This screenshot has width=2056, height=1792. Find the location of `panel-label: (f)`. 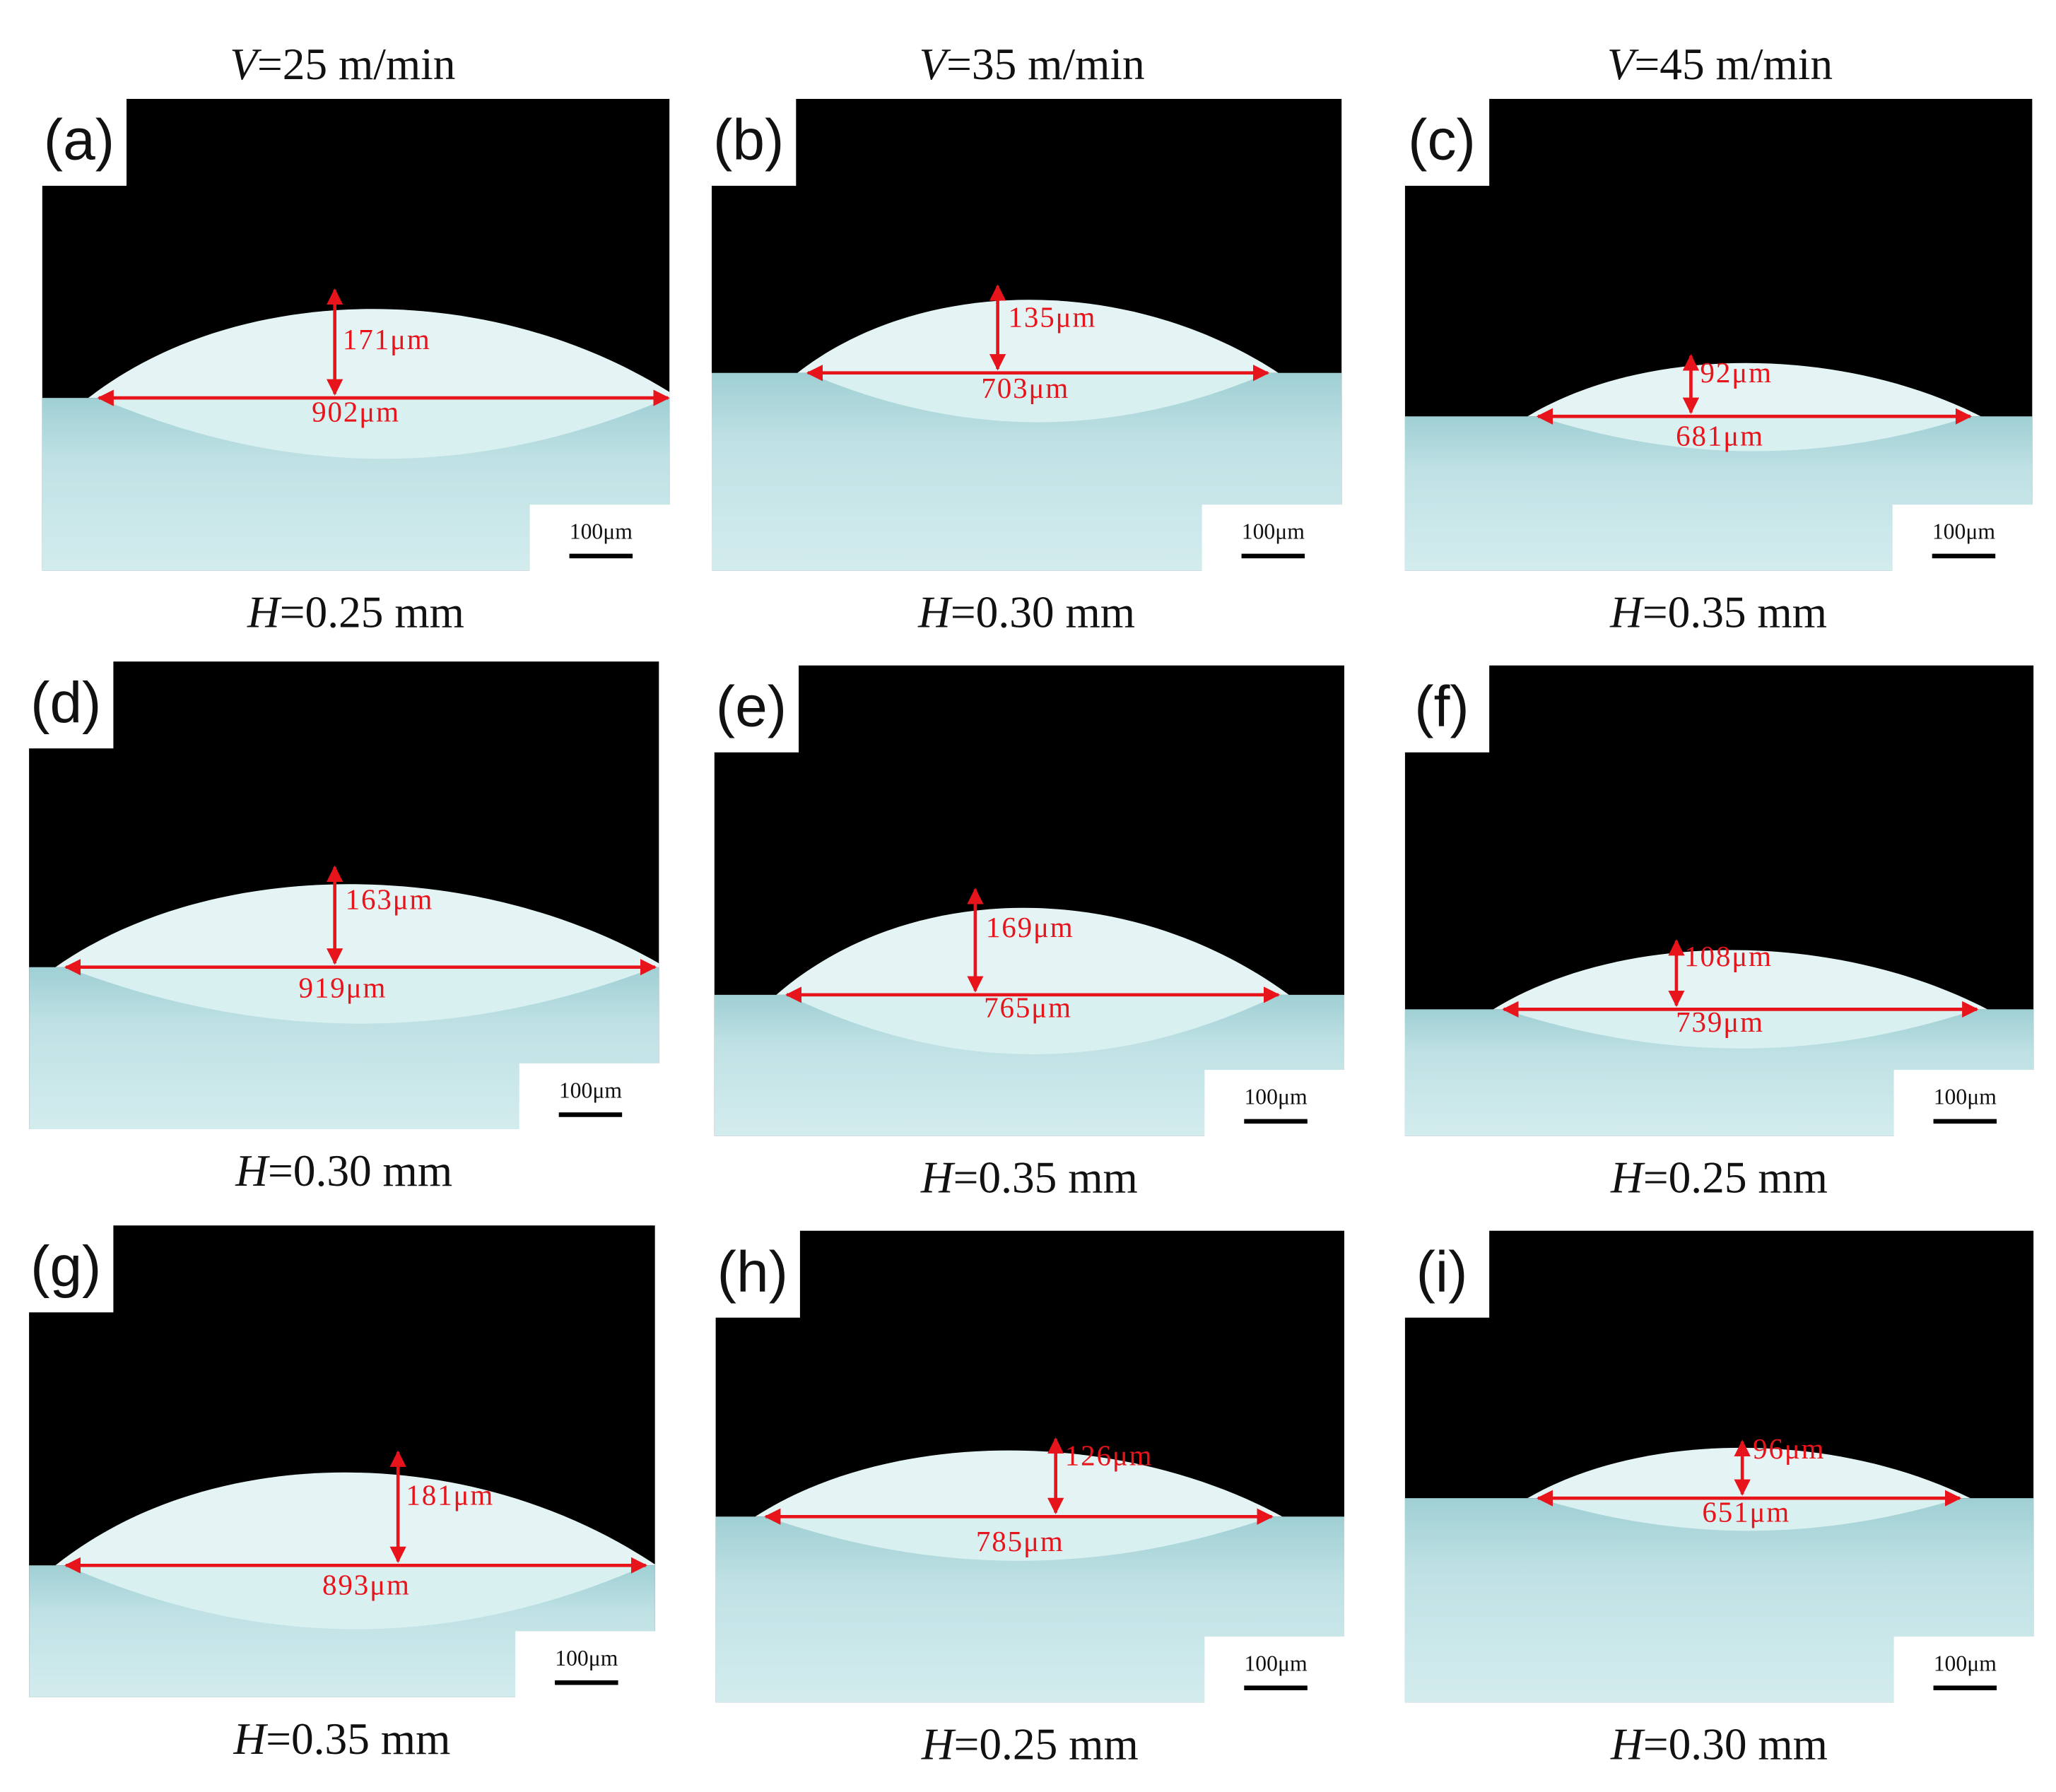

panel-label: (f) is located at coordinates (1441, 706).